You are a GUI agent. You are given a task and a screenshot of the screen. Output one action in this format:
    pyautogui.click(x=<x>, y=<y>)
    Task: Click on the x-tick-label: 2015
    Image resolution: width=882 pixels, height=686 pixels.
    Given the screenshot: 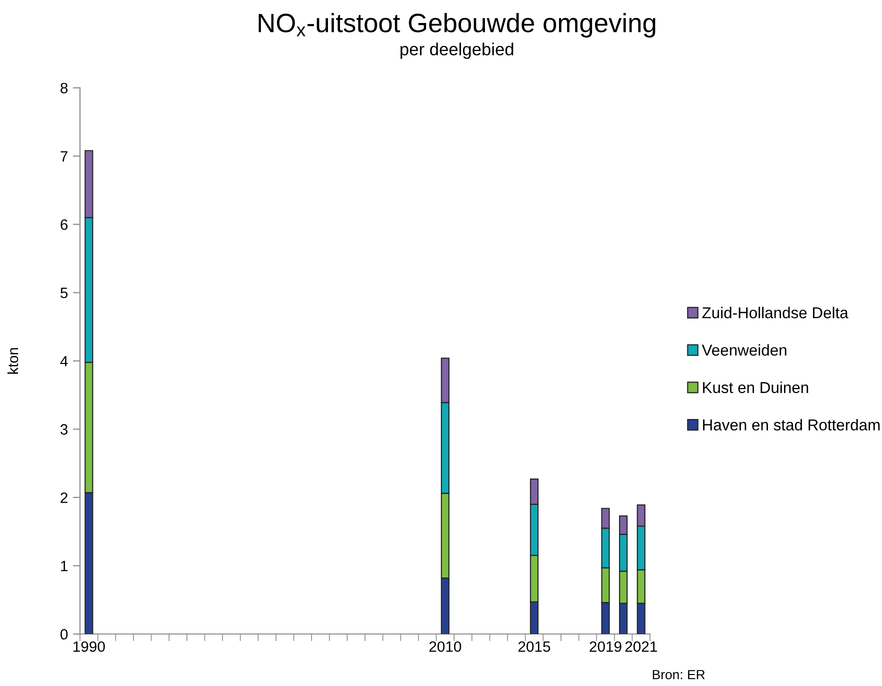 What is the action you would take?
    pyautogui.click(x=534, y=646)
    